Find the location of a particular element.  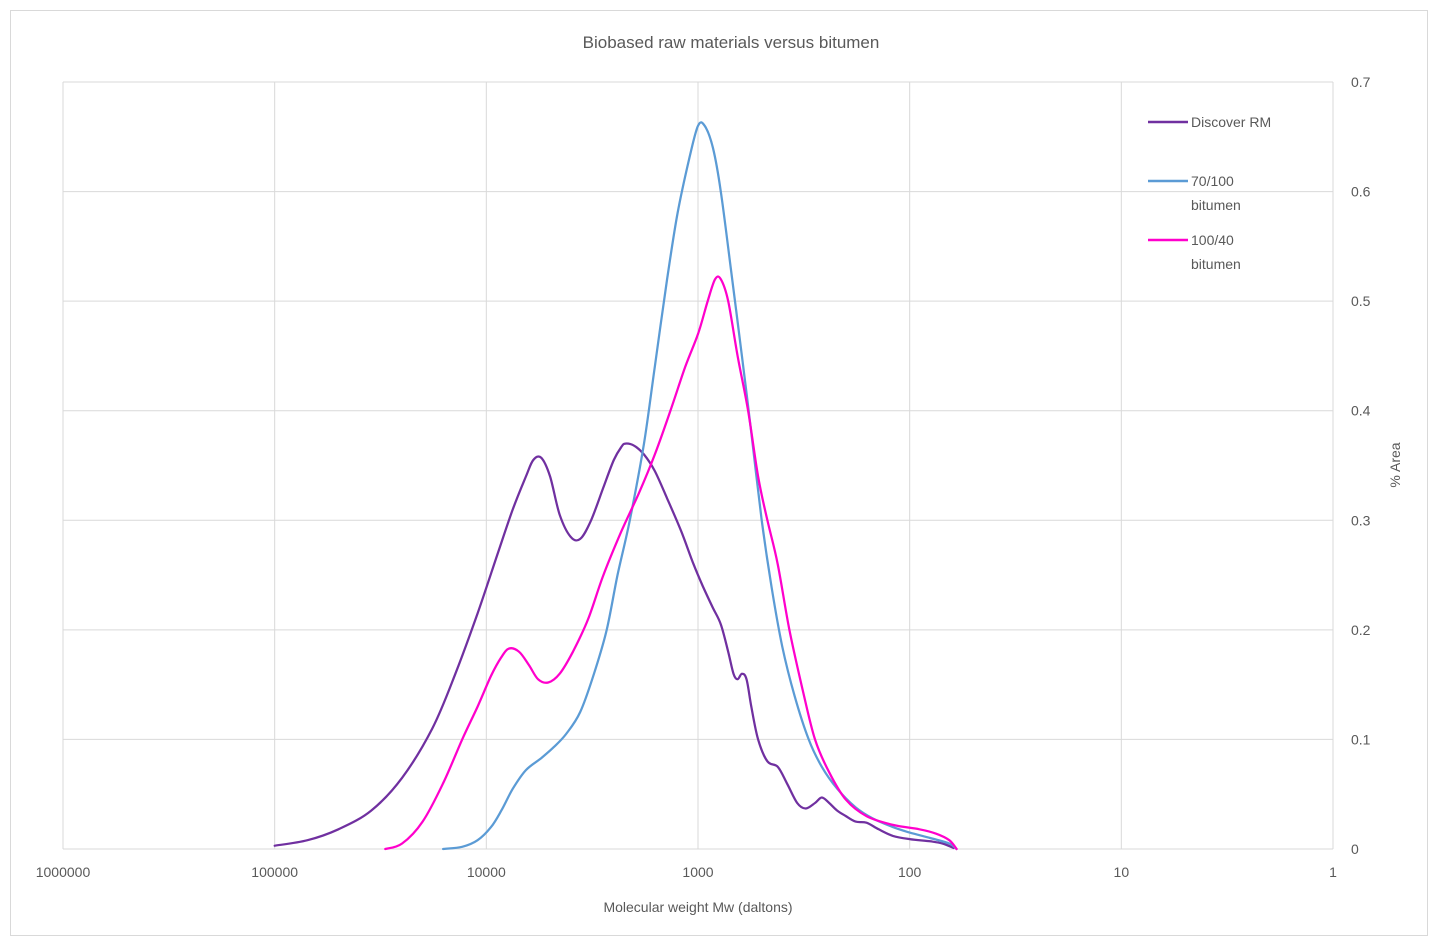

x-tick-label: 10 is located at coordinates (1122, 872).